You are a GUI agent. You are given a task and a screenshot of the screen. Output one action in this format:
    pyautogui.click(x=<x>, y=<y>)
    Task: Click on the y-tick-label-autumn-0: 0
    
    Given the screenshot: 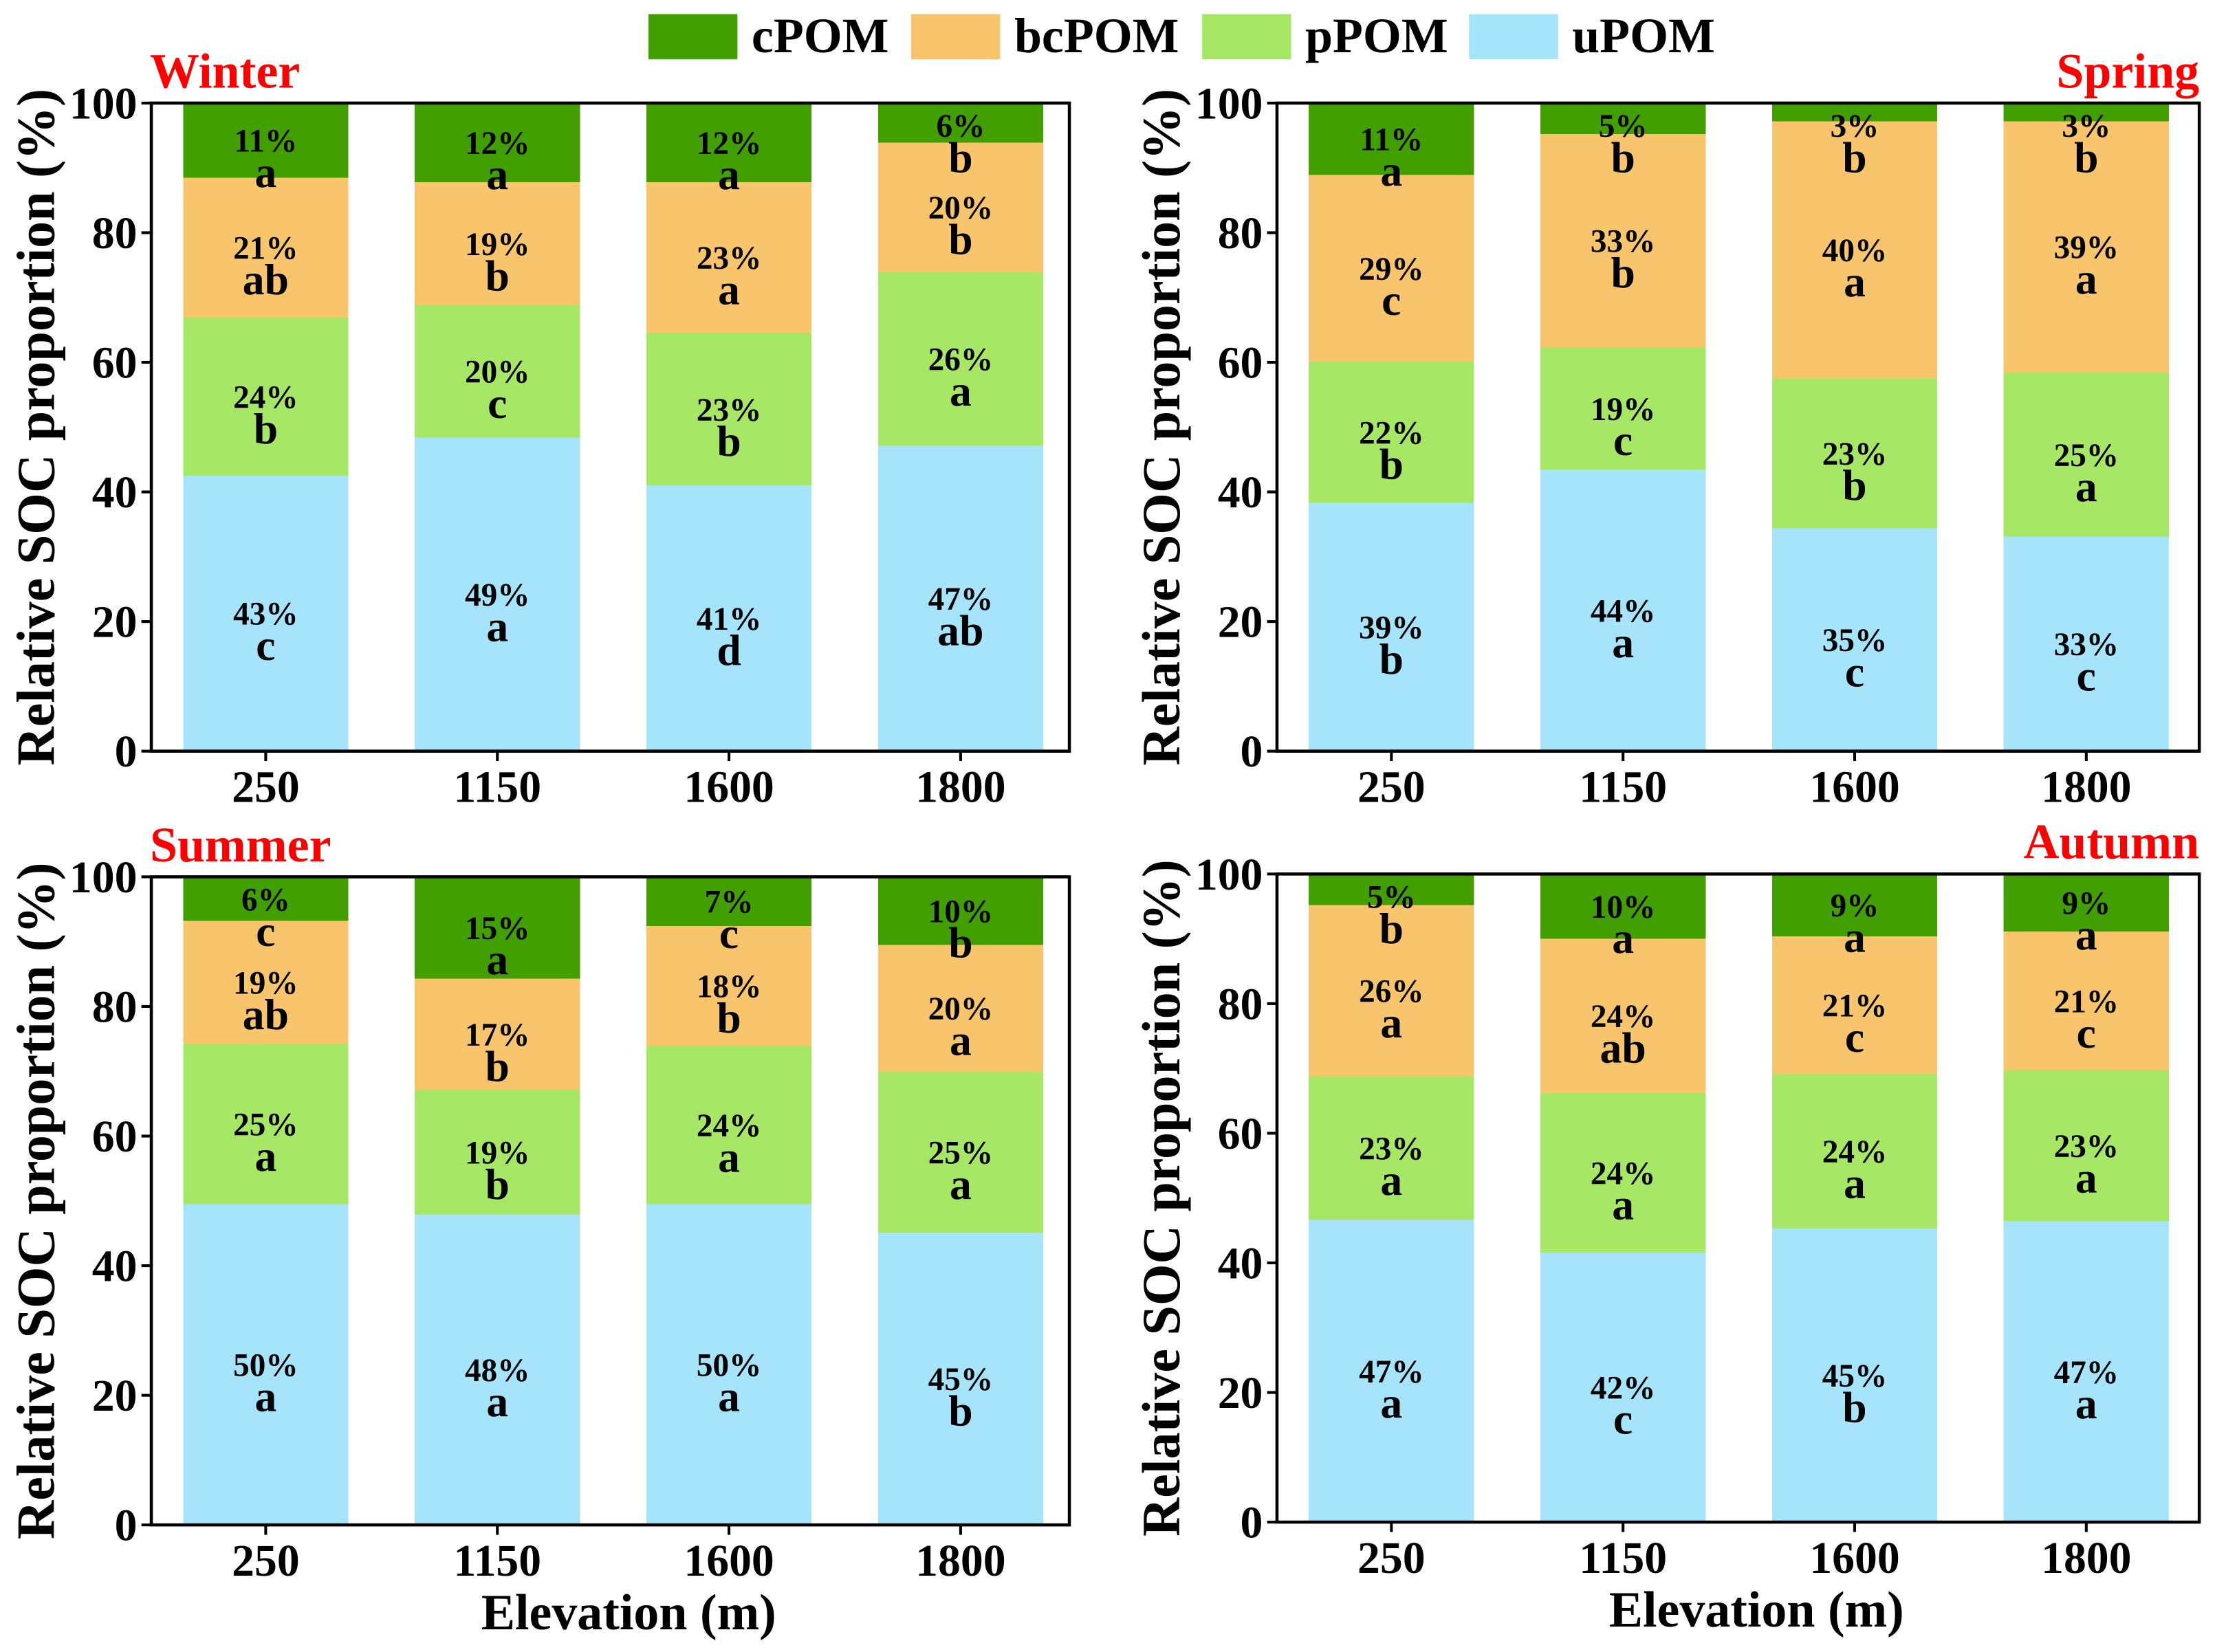 What is the action you would take?
    pyautogui.click(x=1252, y=1523)
    